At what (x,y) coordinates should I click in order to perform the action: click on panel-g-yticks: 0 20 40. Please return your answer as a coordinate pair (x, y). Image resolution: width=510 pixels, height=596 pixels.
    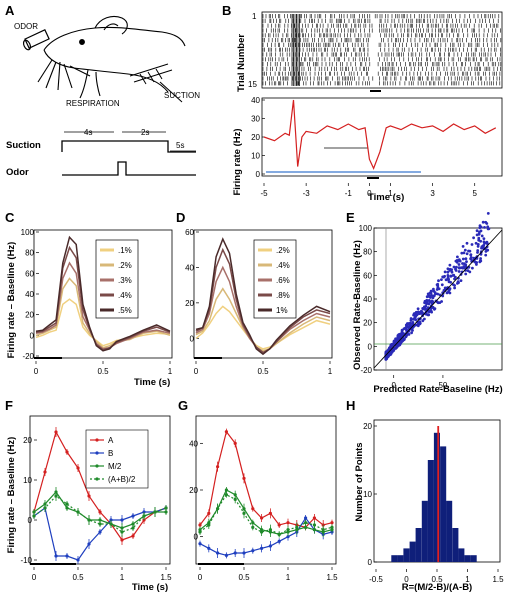
    Looking at the image, I should click on (196, 490).